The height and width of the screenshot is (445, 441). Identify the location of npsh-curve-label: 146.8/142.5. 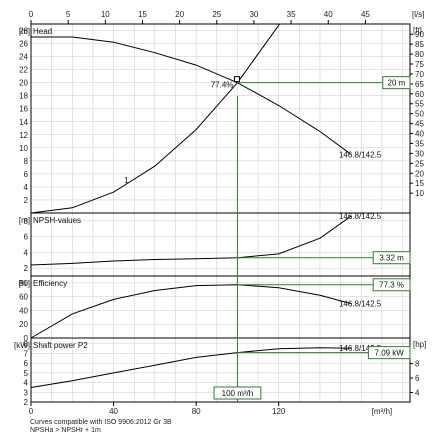
(360, 216).